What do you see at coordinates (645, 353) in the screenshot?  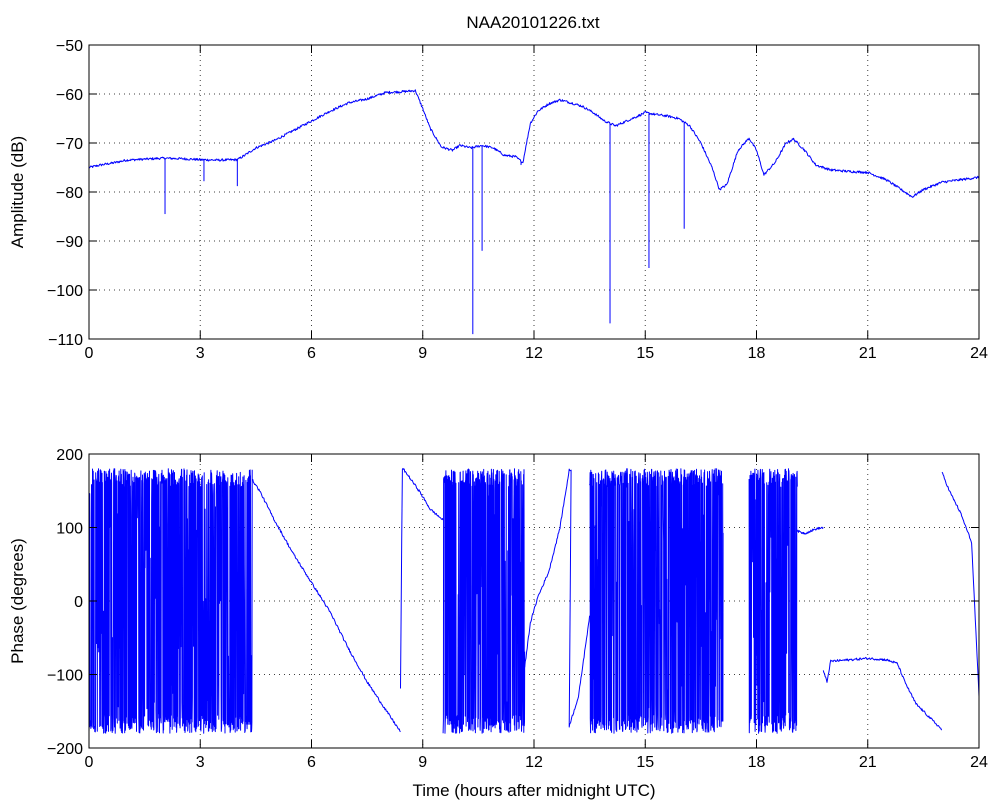 I see `amplitude-x-tick-label: 15` at bounding box center [645, 353].